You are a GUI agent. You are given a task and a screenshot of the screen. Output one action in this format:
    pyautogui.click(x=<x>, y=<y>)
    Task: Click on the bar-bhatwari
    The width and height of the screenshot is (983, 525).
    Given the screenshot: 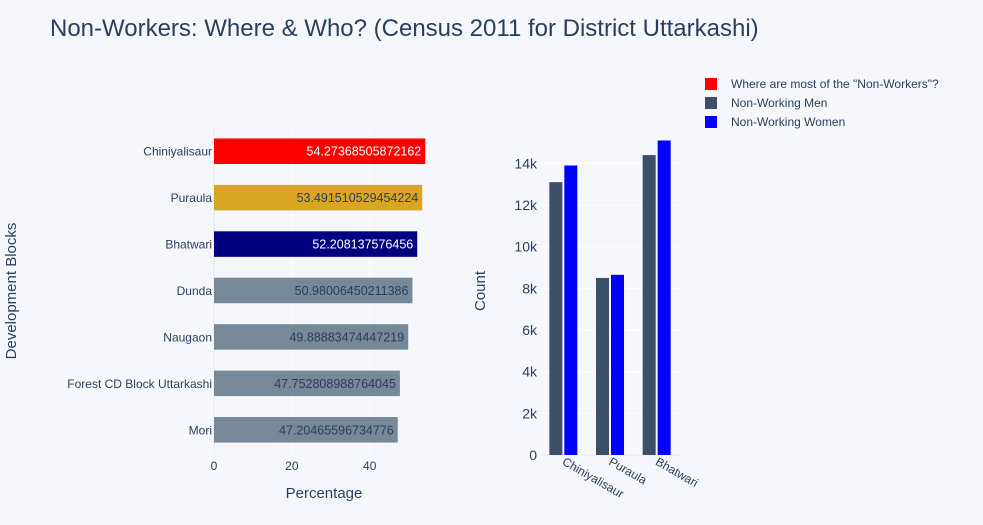 What is the action you would take?
    pyautogui.click(x=316, y=244)
    